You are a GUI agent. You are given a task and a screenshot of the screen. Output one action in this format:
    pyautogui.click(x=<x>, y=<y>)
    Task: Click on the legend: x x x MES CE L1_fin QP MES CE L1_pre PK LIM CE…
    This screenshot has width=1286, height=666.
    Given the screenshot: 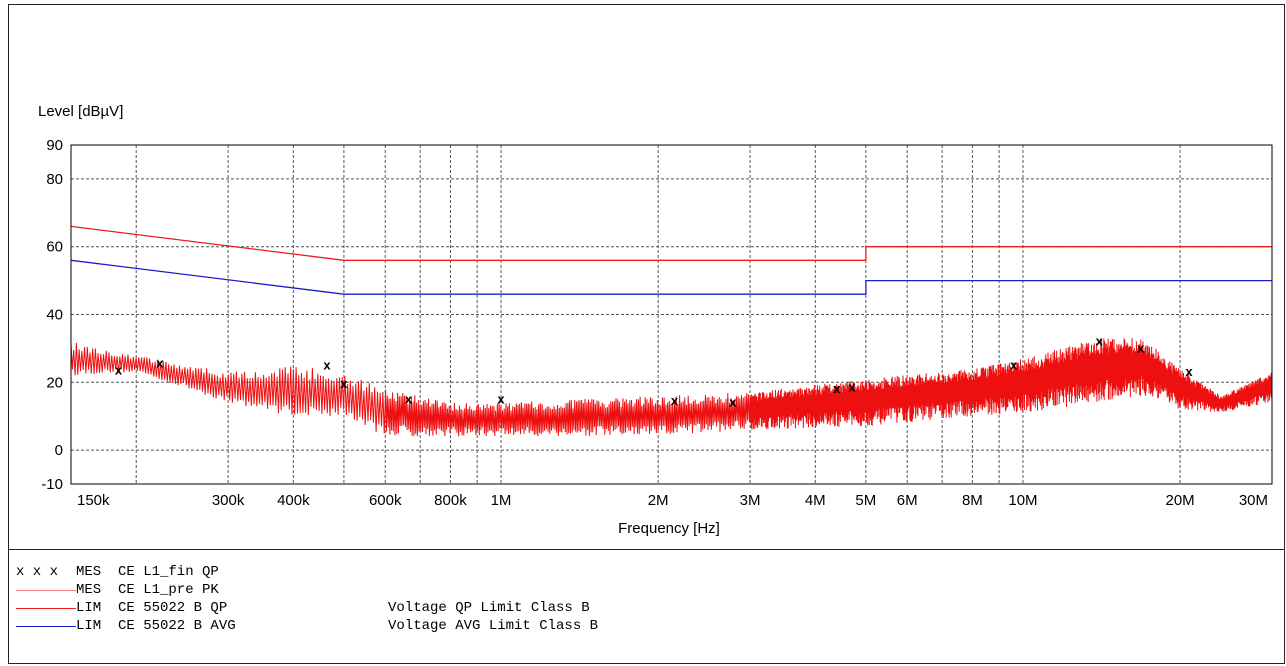 What is the action you would take?
    pyautogui.click(x=307, y=599)
    